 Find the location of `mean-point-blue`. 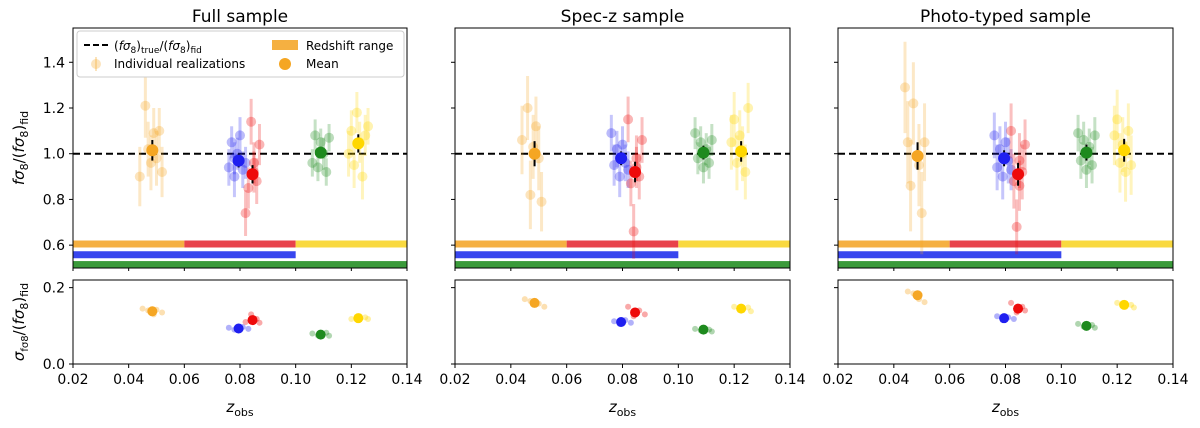

mean-point-blue is located at coordinates (238, 160).